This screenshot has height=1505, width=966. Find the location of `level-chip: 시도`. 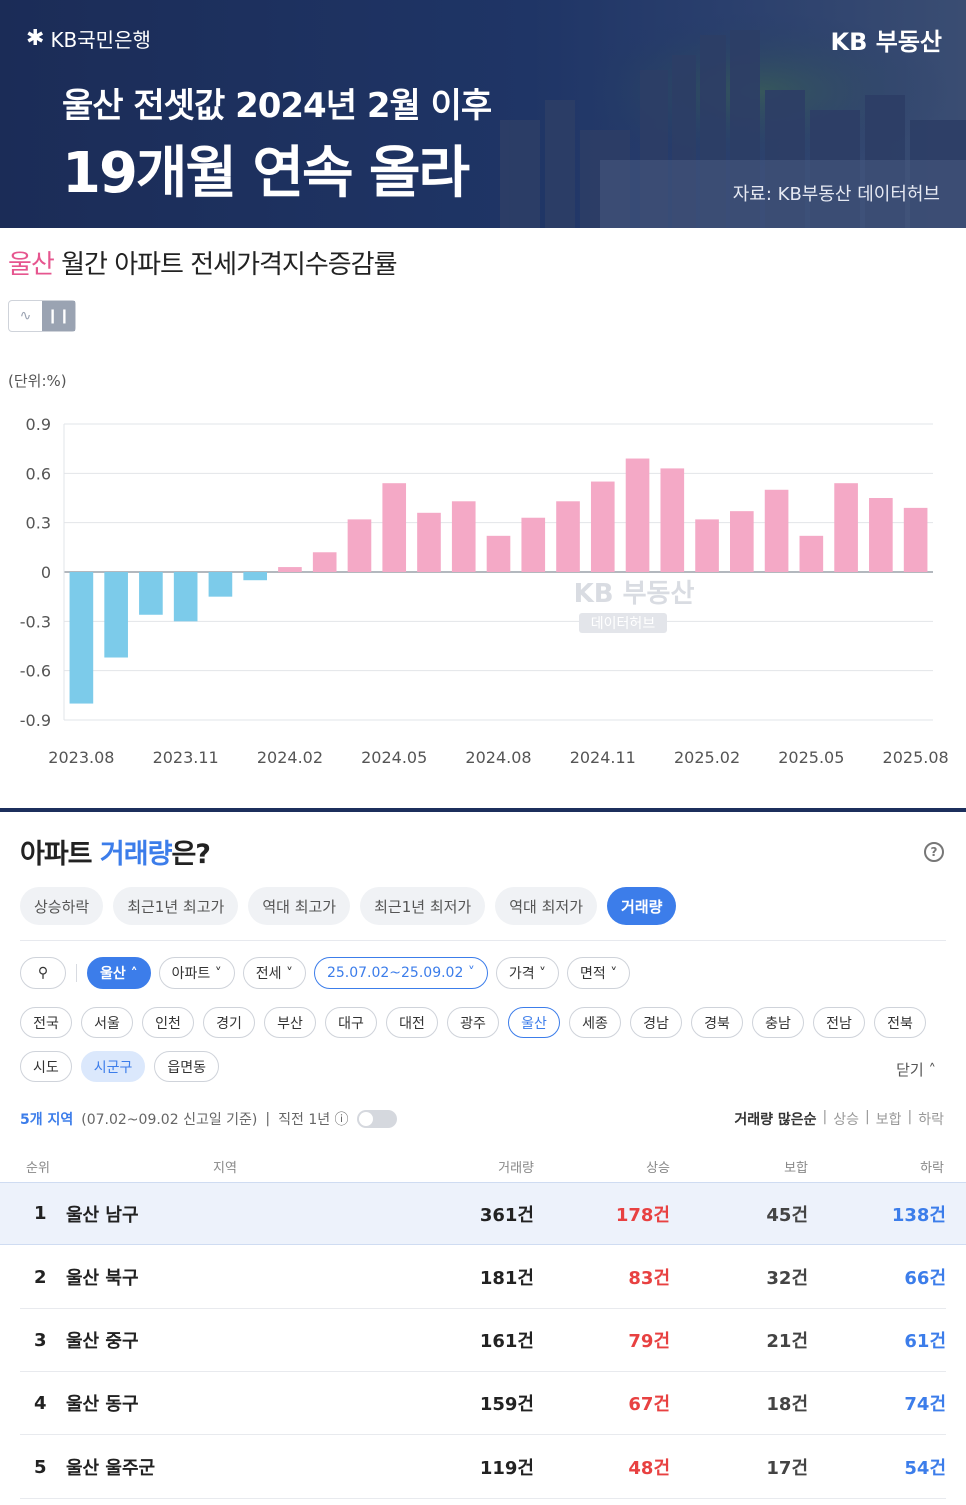

level-chip: 시도 is located at coordinates (46, 1066).